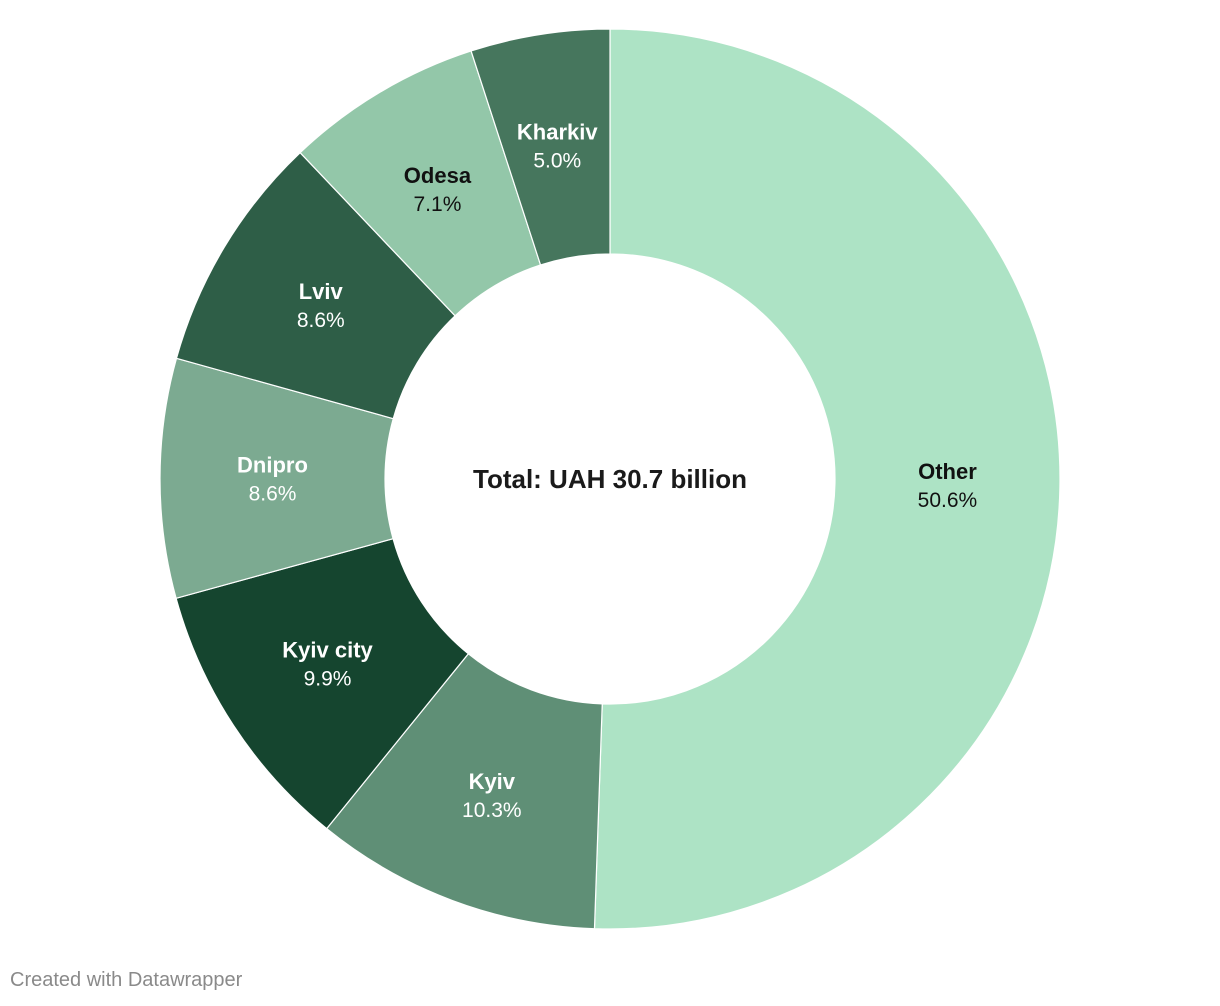 This screenshot has width=1220, height=1006. What do you see at coordinates (492, 781) in the screenshot?
I see `slice-label-kyiv: Kyiv` at bounding box center [492, 781].